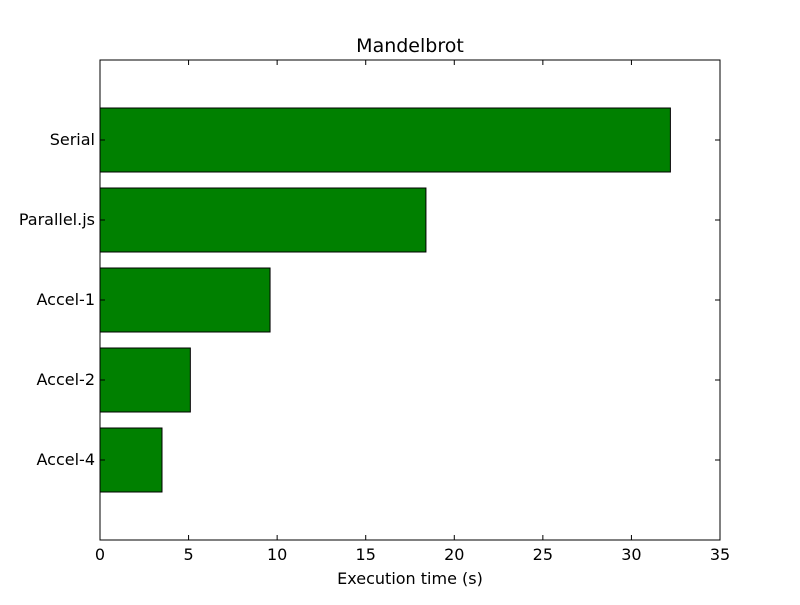 The width and height of the screenshot is (800, 605). What do you see at coordinates (66, 379) in the screenshot?
I see `y-tick-label: Accel-2` at bounding box center [66, 379].